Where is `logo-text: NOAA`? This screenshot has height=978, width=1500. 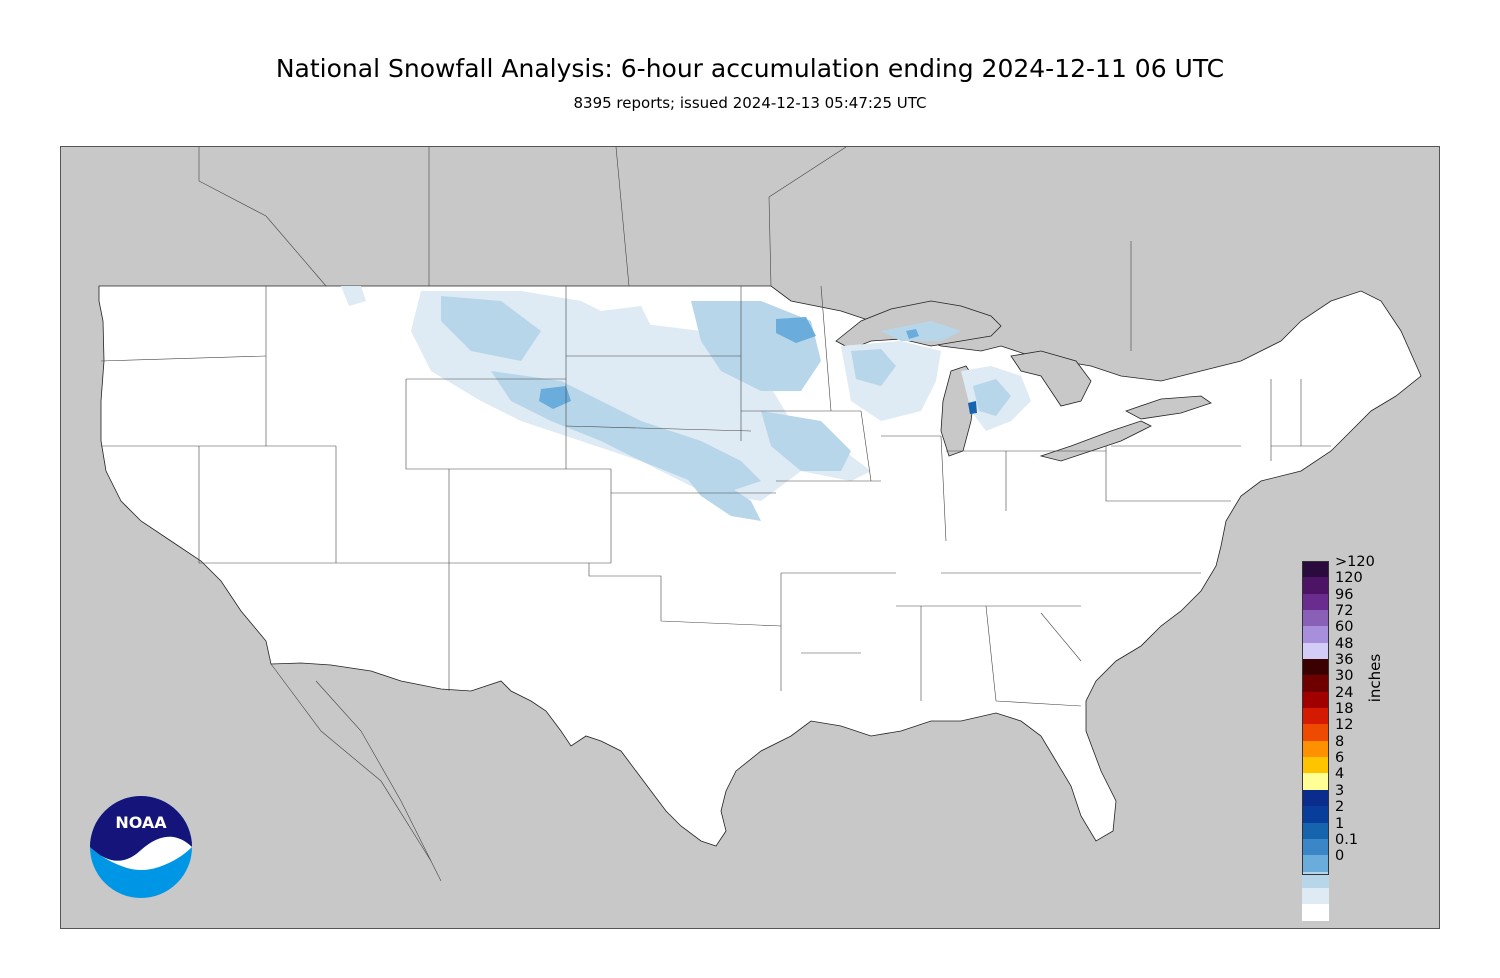
logo-text: NOAA is located at coordinates (141, 822).